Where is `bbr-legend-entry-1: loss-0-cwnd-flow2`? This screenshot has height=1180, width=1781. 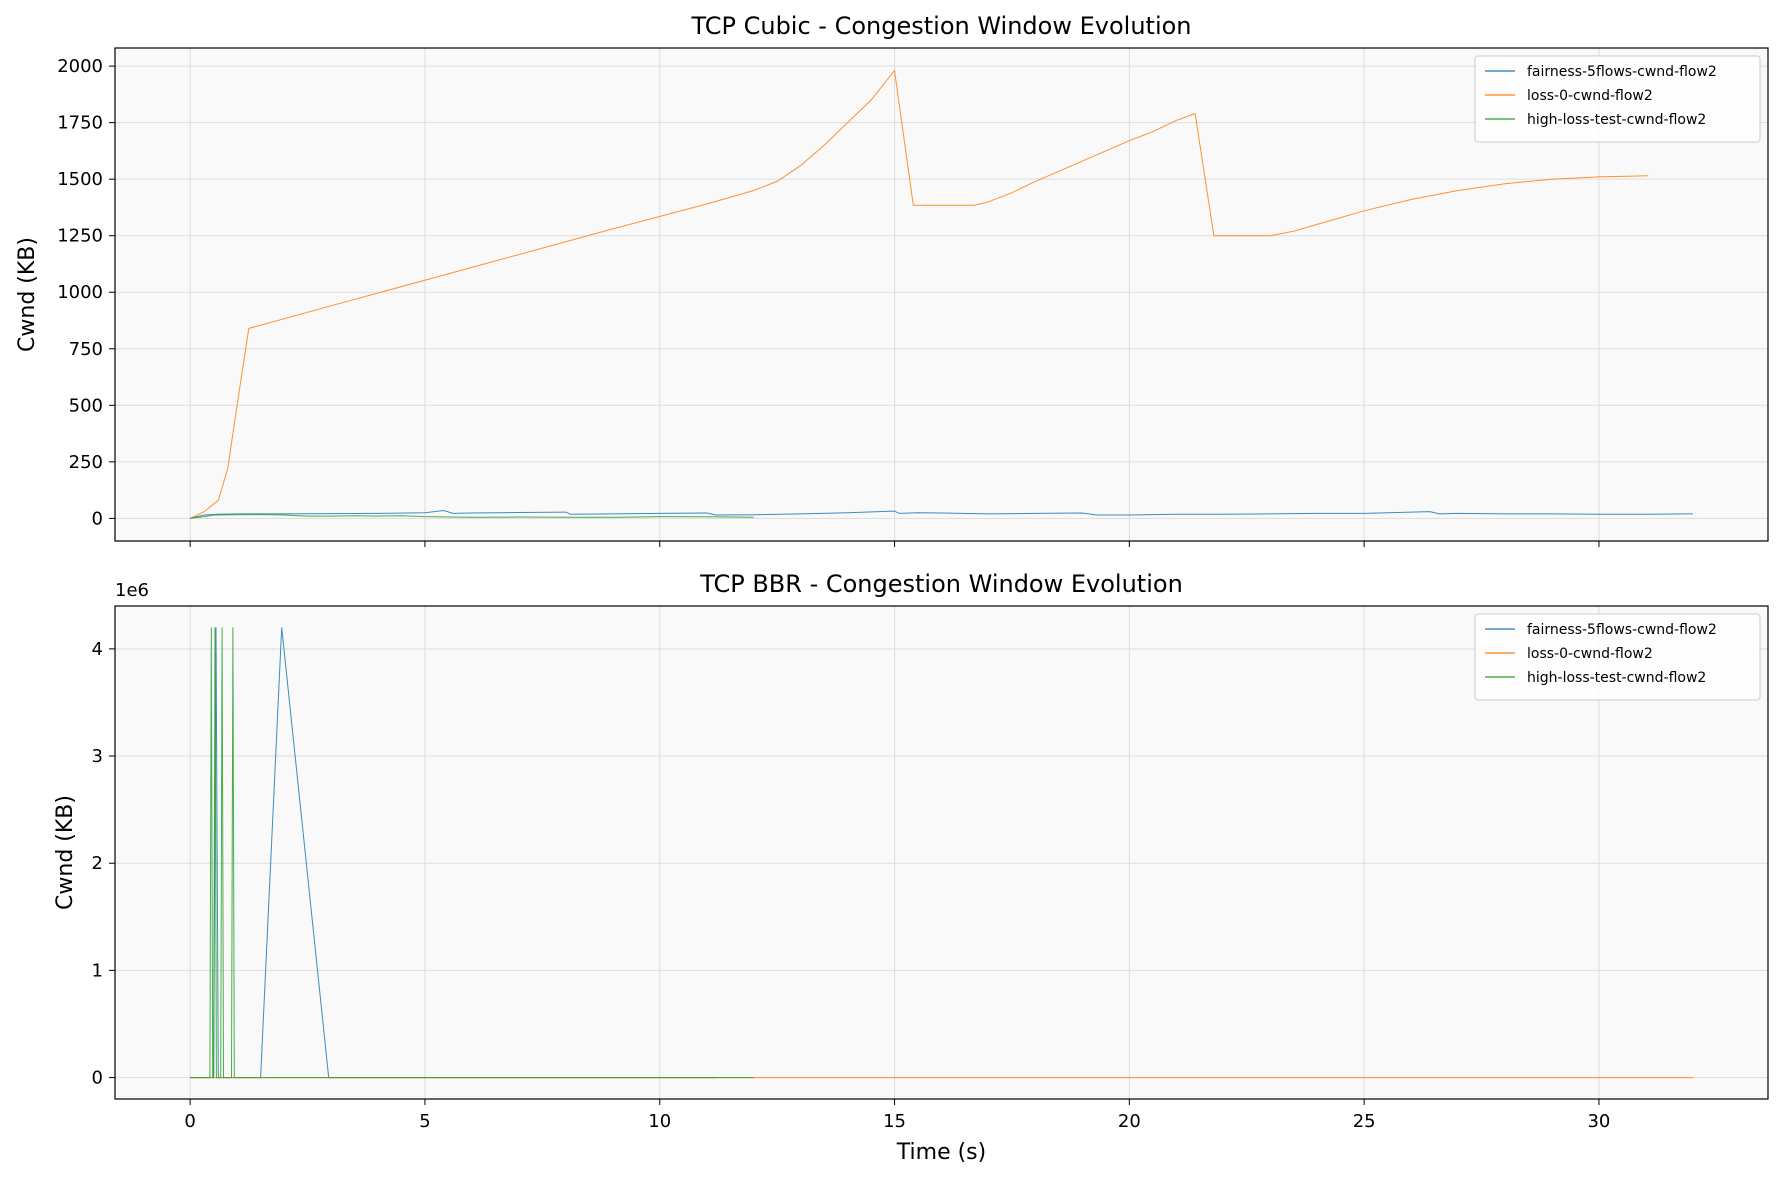
bbr-legend-entry-1: loss-0-cwnd-flow2 is located at coordinates (1590, 654).